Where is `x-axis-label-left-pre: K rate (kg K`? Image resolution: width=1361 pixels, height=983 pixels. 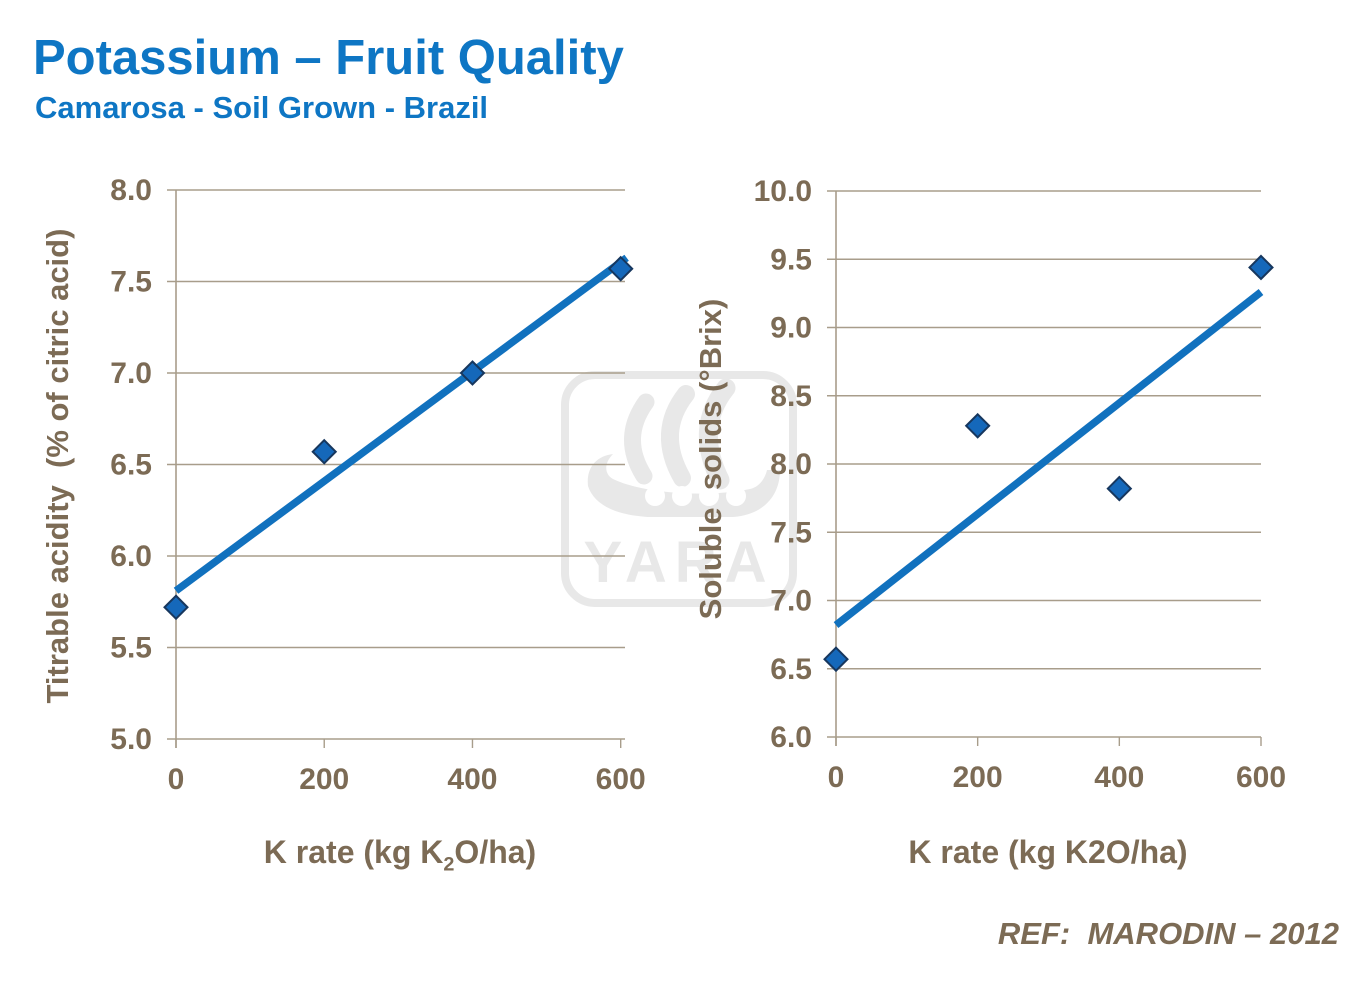
x-axis-label-left-pre: K rate (kg K is located at coordinates (353, 852).